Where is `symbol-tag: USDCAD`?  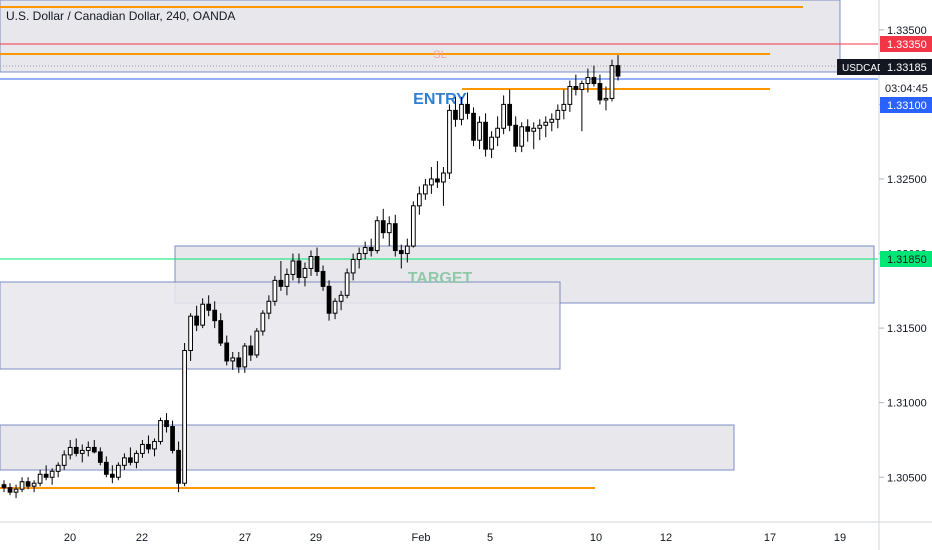
symbol-tag: USDCAD is located at coordinates (863, 68).